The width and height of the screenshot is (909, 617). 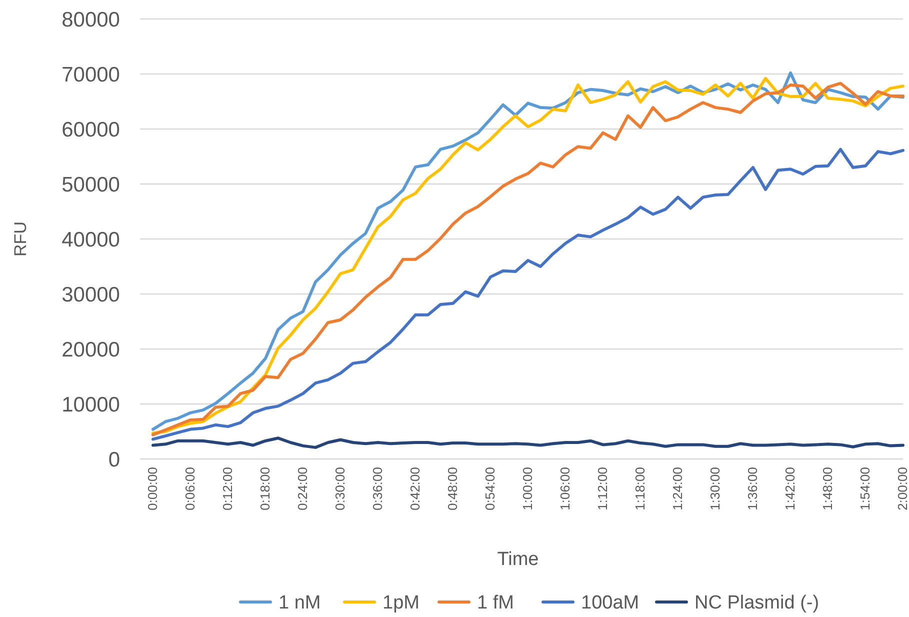 What do you see at coordinates (91, 240) in the screenshot?
I see `y-tick-label: 40000` at bounding box center [91, 240].